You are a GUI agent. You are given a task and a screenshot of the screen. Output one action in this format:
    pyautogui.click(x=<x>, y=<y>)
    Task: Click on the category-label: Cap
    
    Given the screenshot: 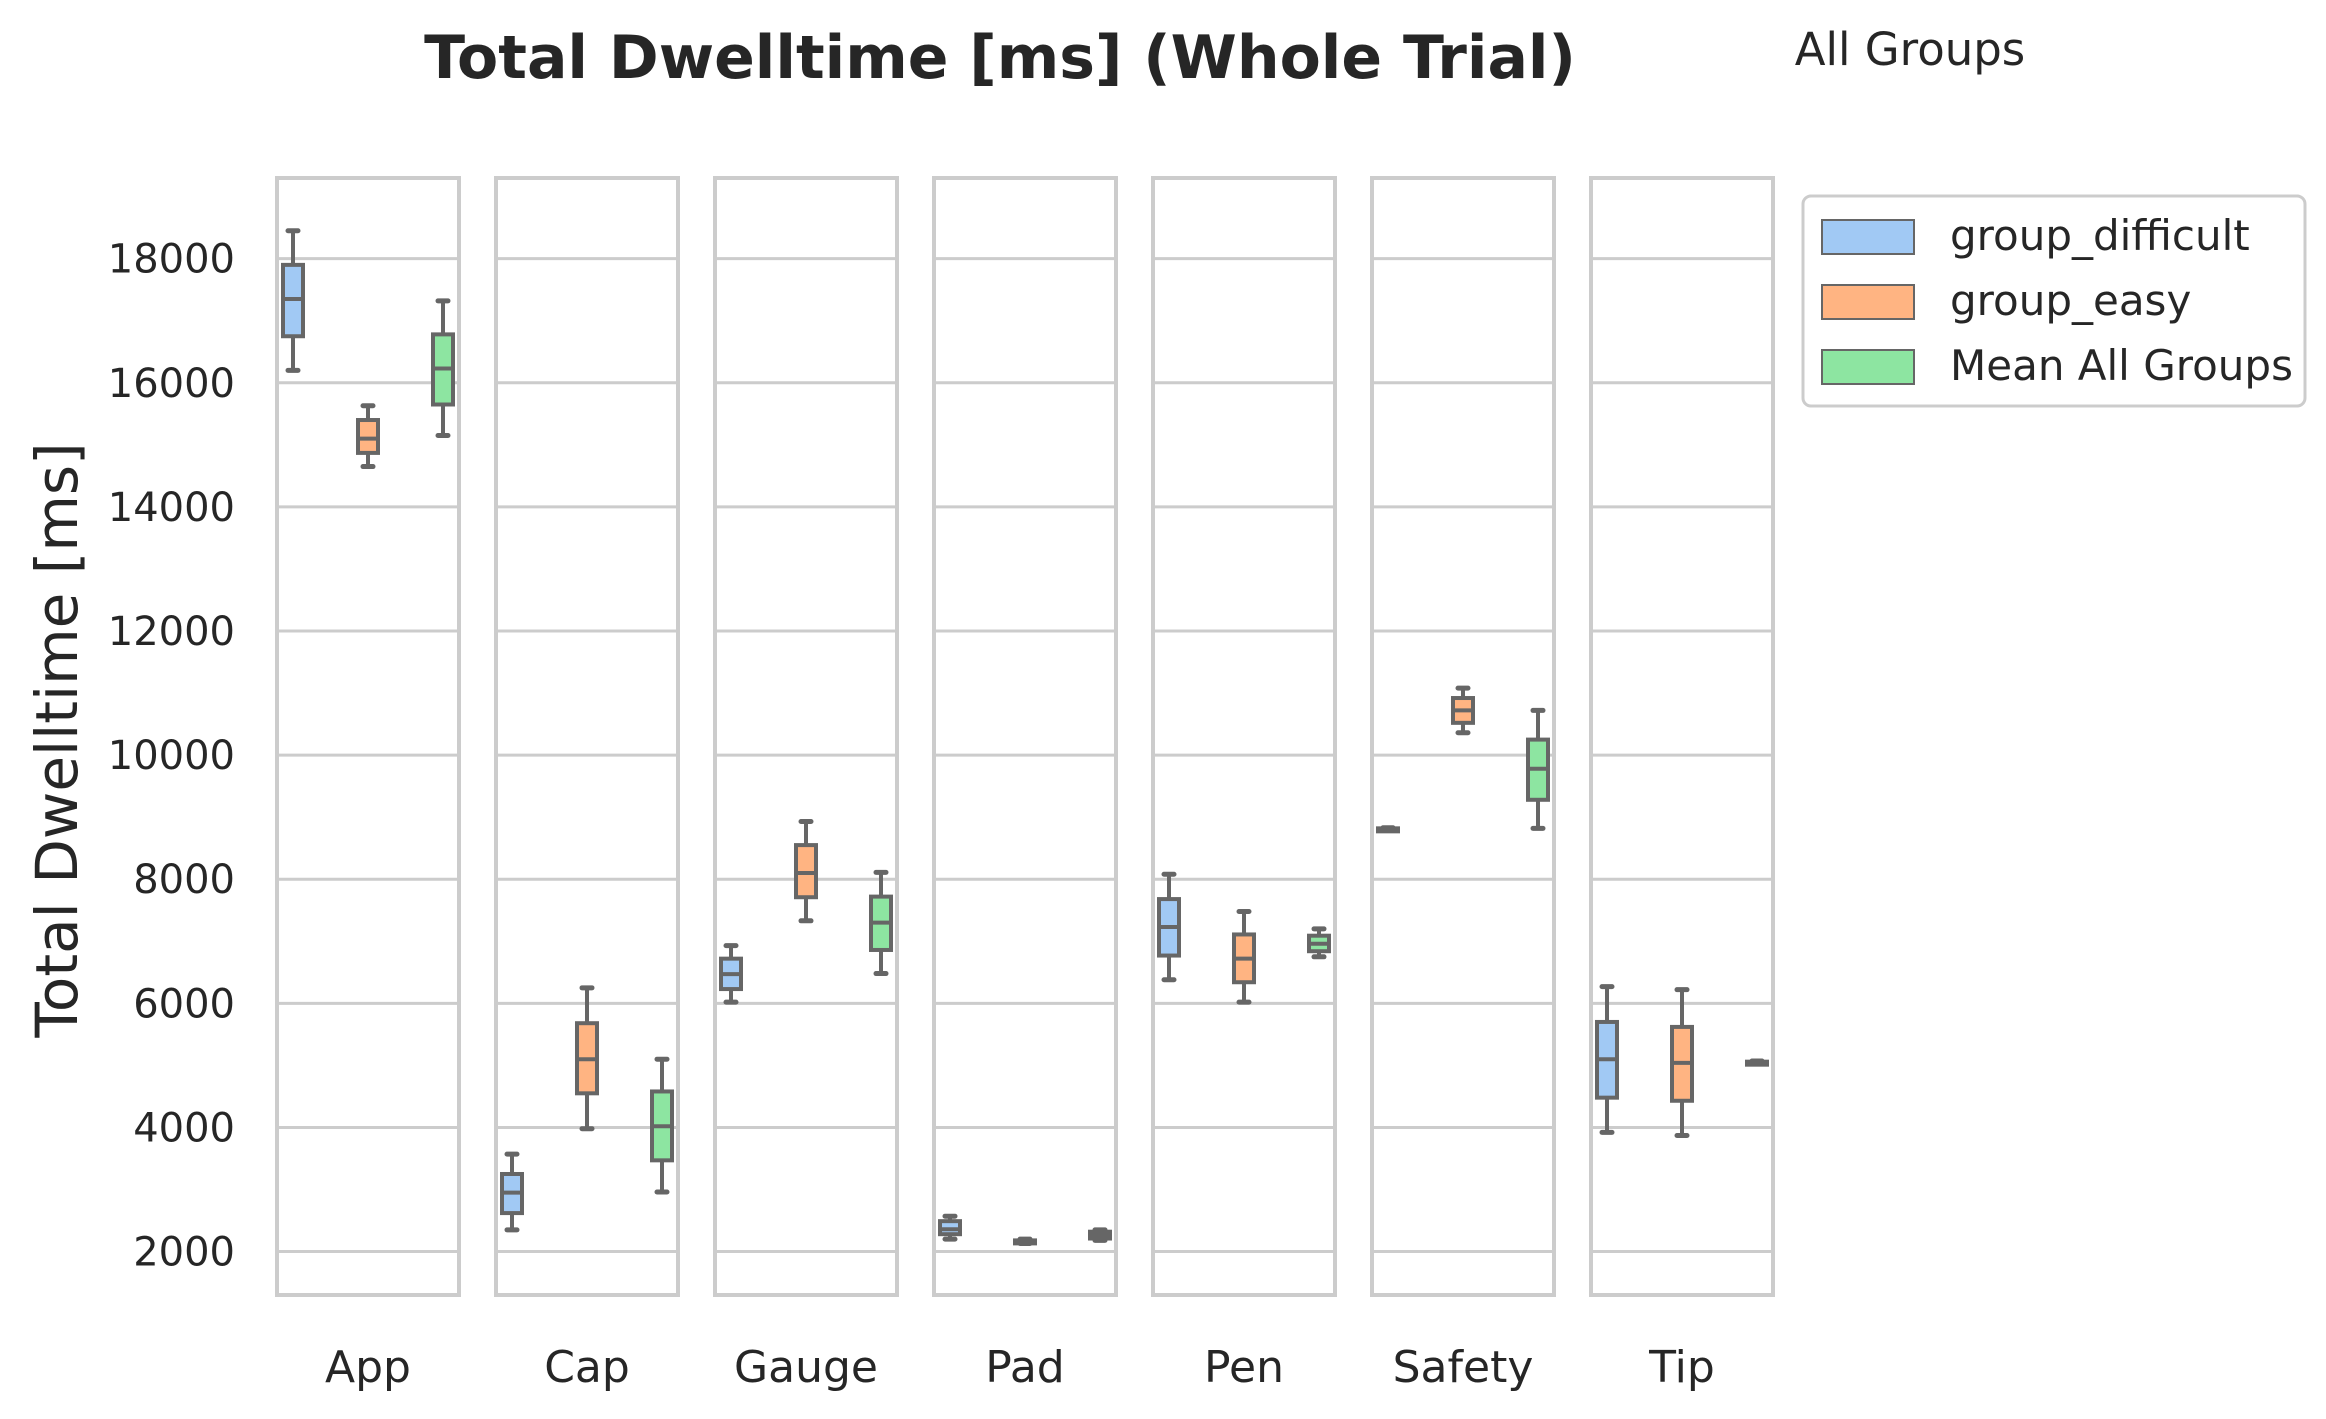 What is the action you would take?
    pyautogui.click(x=587, y=1367)
    